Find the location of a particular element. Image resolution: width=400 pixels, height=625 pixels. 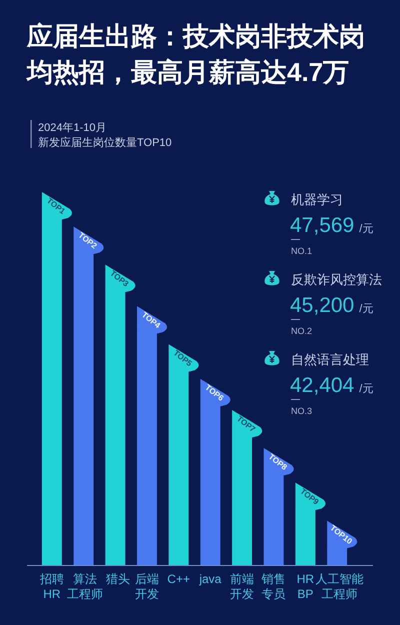

annotation: NO.1 is located at coordinates (301, 251).